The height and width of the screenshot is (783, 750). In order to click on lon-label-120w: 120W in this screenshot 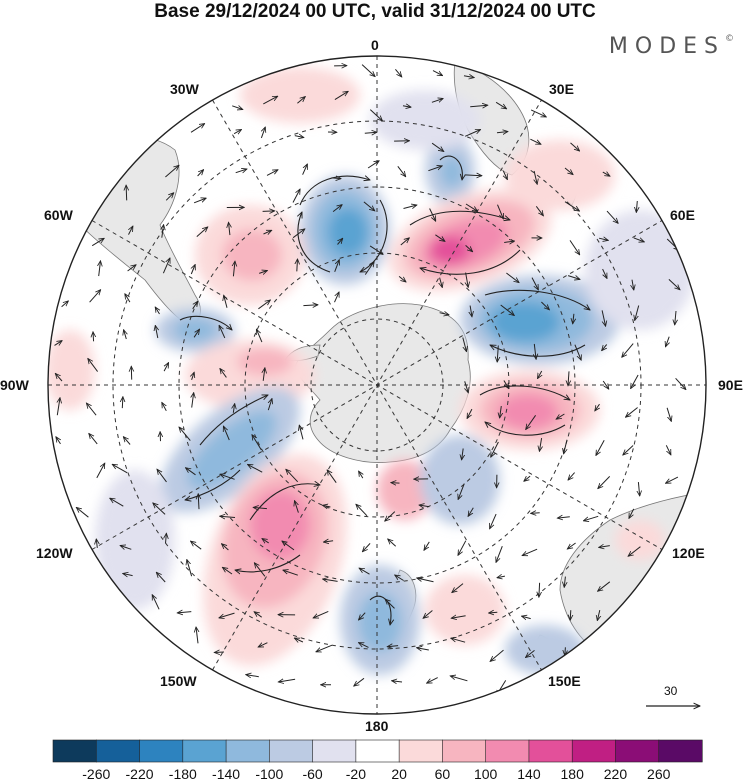, I will do `click(54, 553)`.